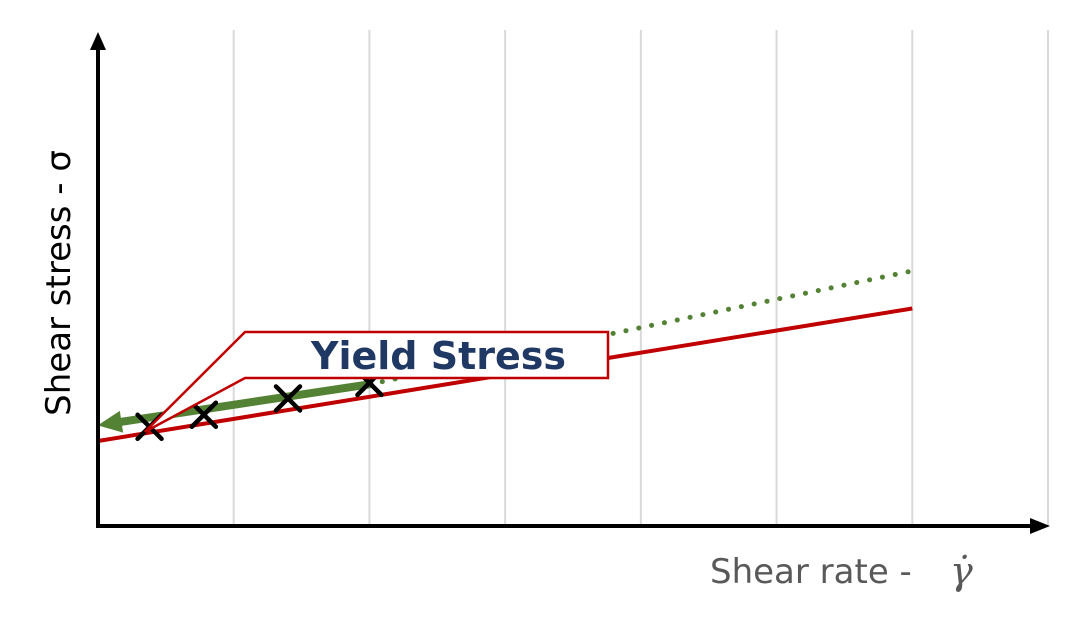 The height and width of the screenshot is (625, 1080). What do you see at coordinates (961, 571) in the screenshot?
I see `x-axis-symbol: γ̇` at bounding box center [961, 571].